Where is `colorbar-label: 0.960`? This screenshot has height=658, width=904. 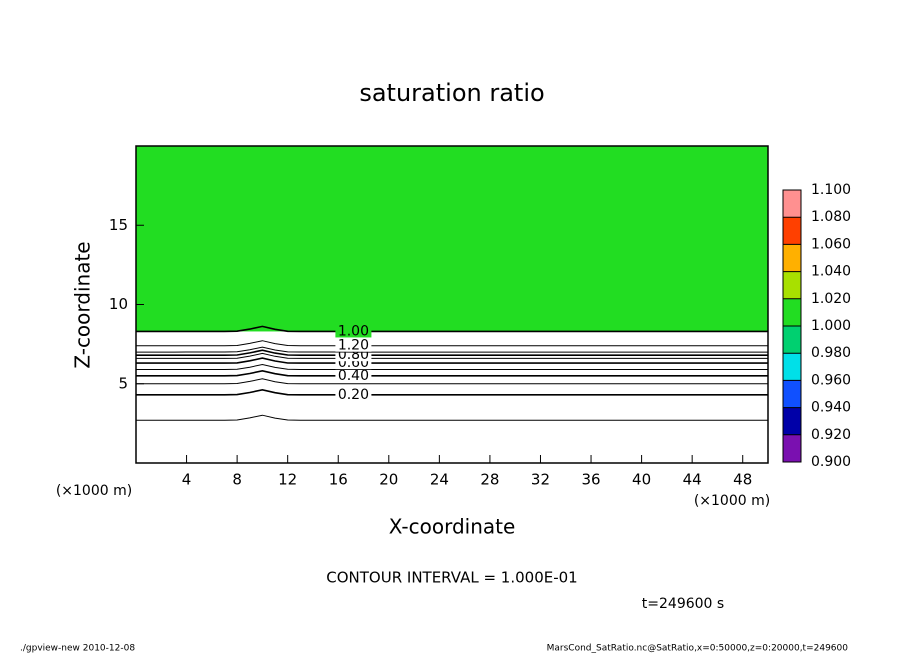 colorbar-label: 0.960 is located at coordinates (831, 380).